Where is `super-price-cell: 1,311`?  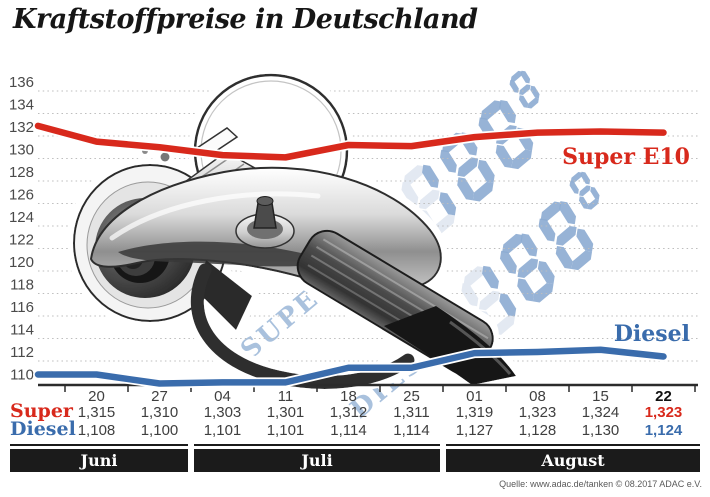 super-price-cell: 1,311 is located at coordinates (411, 412).